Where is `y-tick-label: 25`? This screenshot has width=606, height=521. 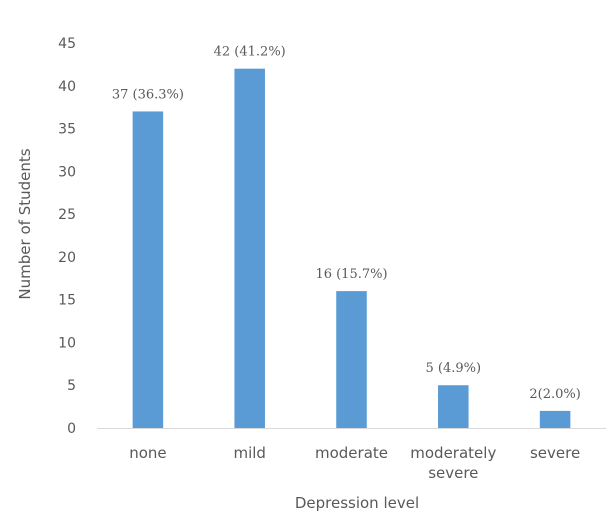 y-tick-label: 25 is located at coordinates (67, 215).